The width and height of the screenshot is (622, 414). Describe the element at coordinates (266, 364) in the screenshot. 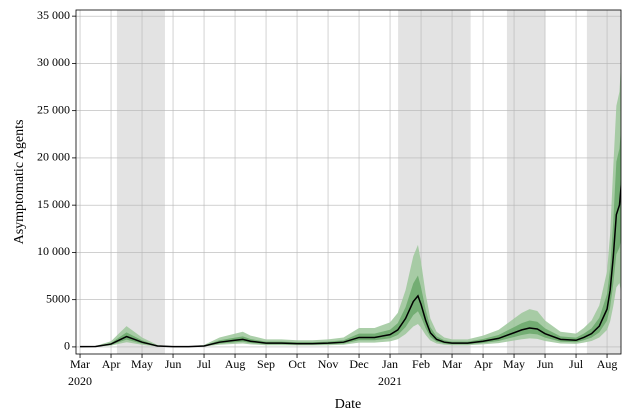

I see `x-tick-label: Sep` at that location.